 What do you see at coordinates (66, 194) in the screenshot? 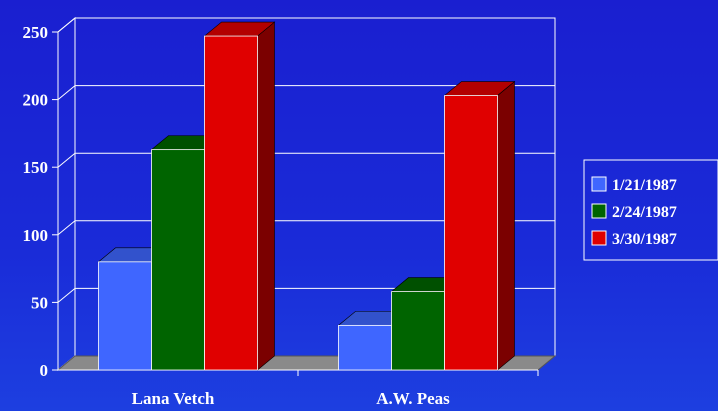
I see `side-wall` at bounding box center [66, 194].